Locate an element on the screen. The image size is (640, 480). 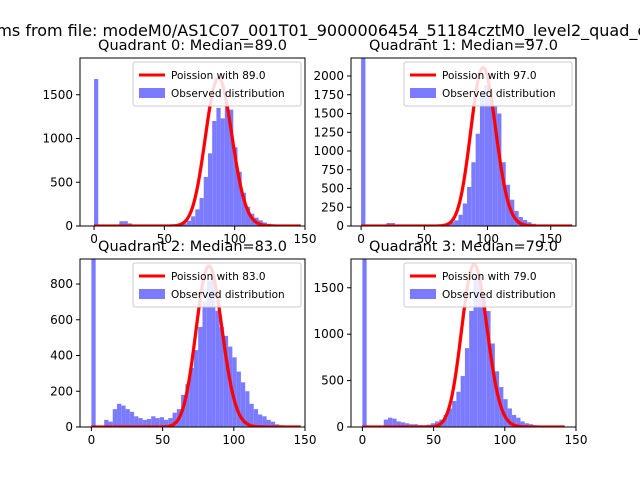
subplot-title: Quadrant 2: Median=83.0 is located at coordinates (192, 247).